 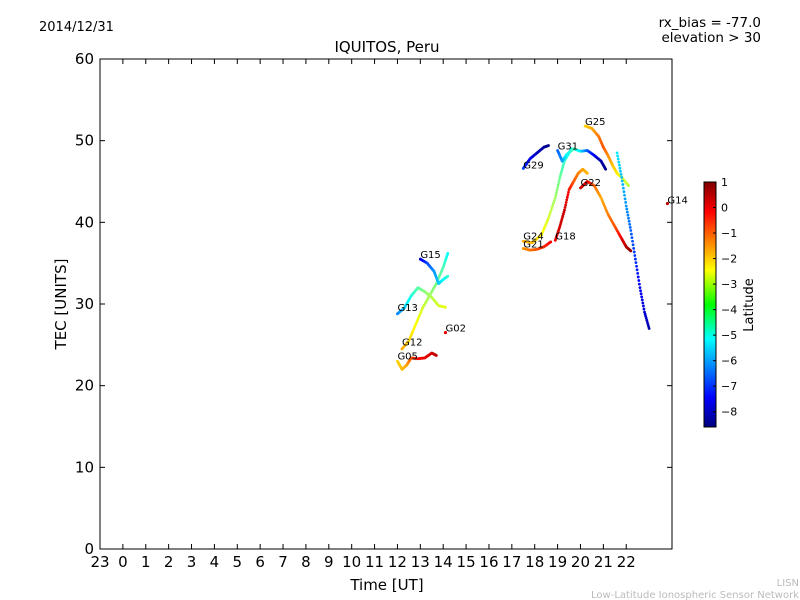 I want to click on colorbar-label: Latitude, so click(x=749, y=305).